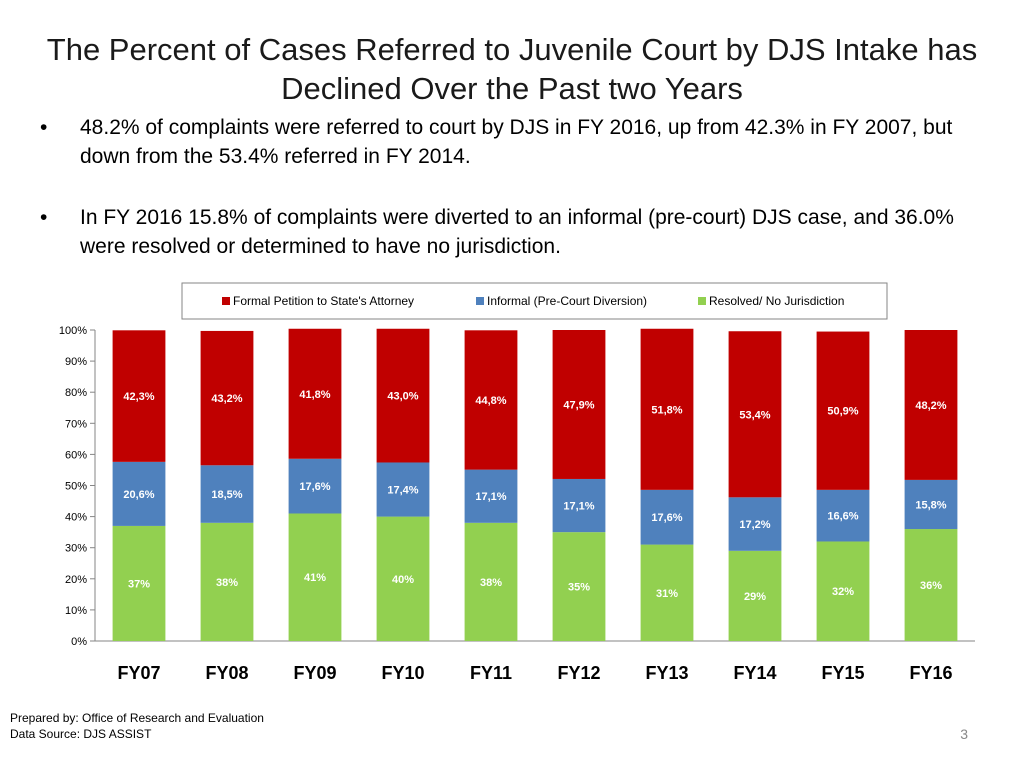  I want to click on x-category-label: FY13, so click(666, 673).